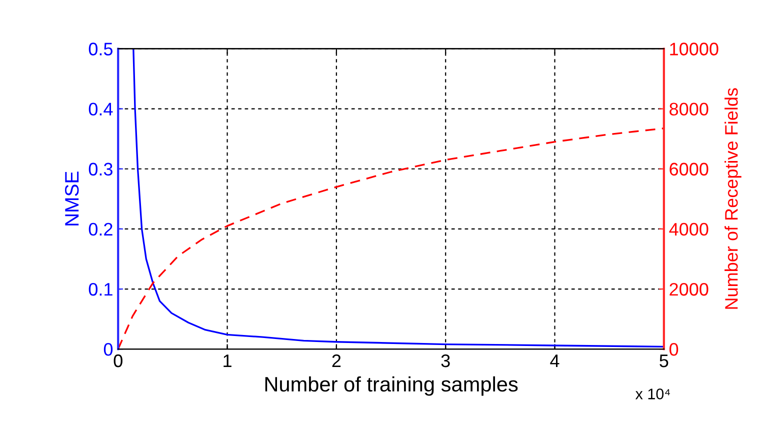 This screenshot has height=443, width=772. I want to click on y2-tick-label: 6000, so click(689, 169).